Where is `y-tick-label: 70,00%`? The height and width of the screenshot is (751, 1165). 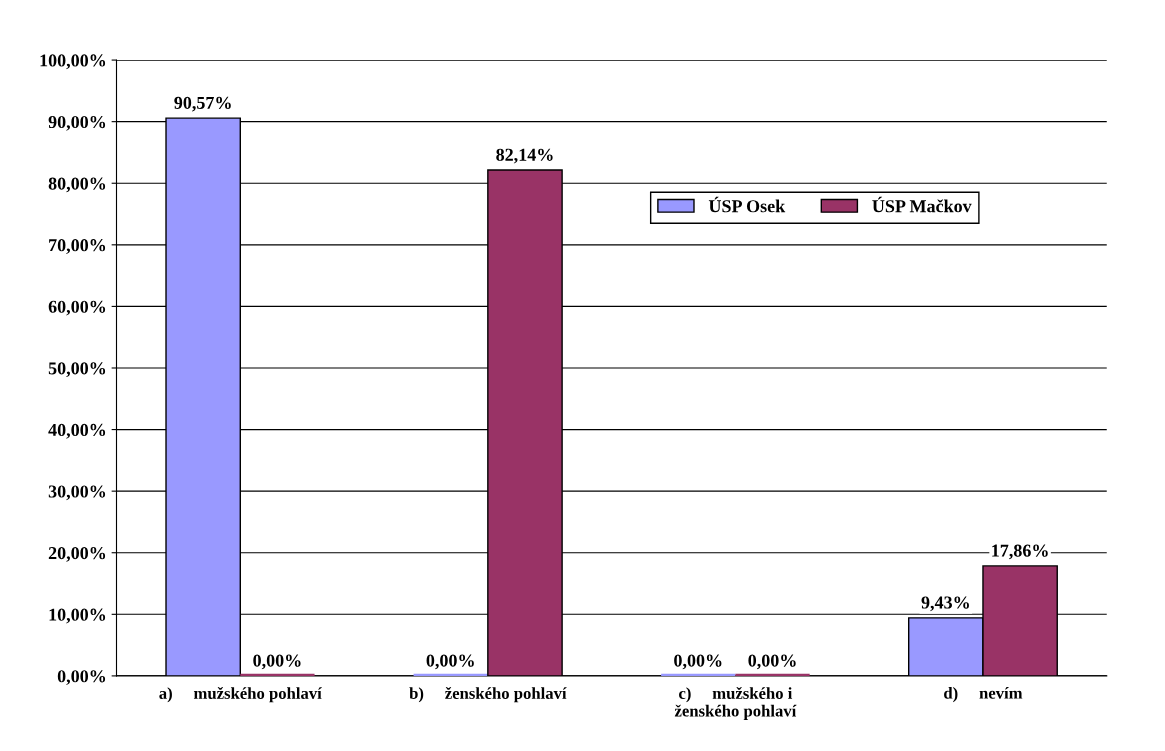
y-tick-label: 70,00% is located at coordinates (77, 246).